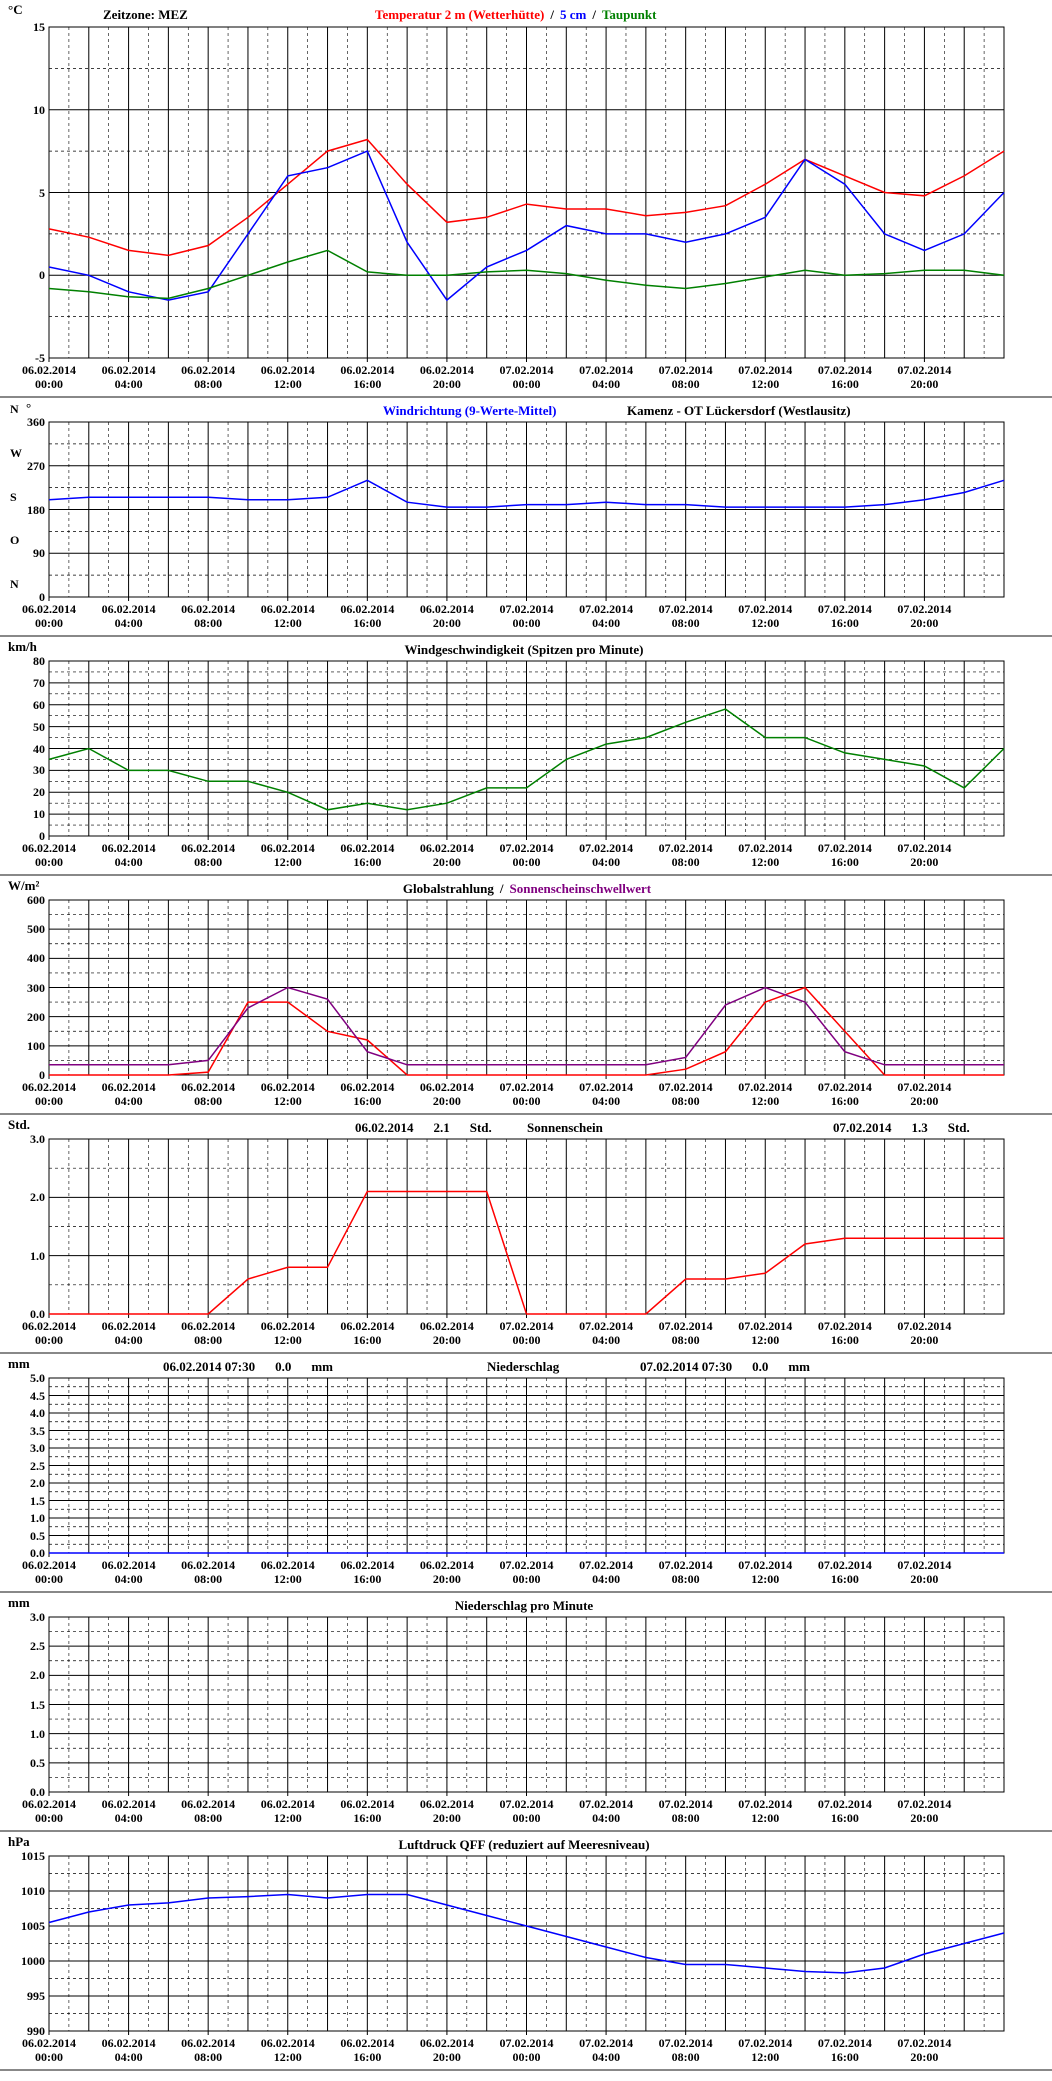  Describe the element at coordinates (594, 14) in the screenshot. I see `header-text: /` at that location.